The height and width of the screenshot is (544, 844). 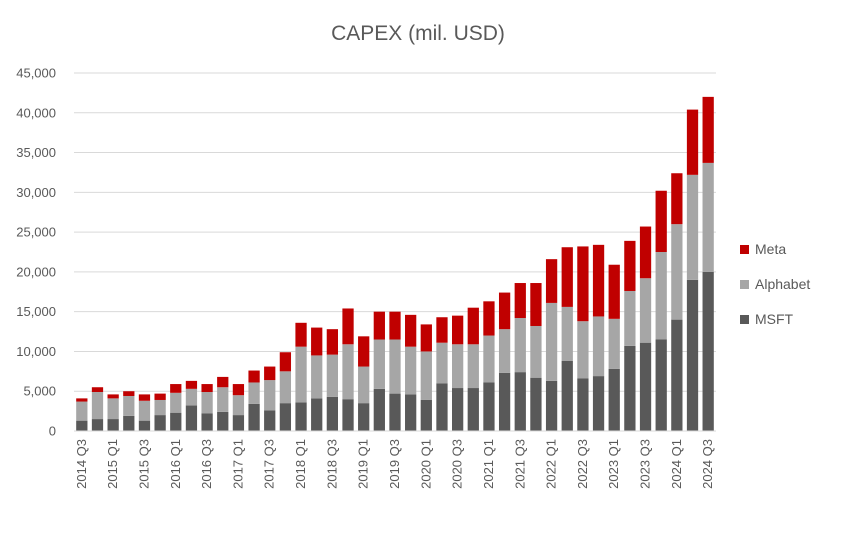 I want to click on y-tick-label: 40,000, so click(x=36, y=112).